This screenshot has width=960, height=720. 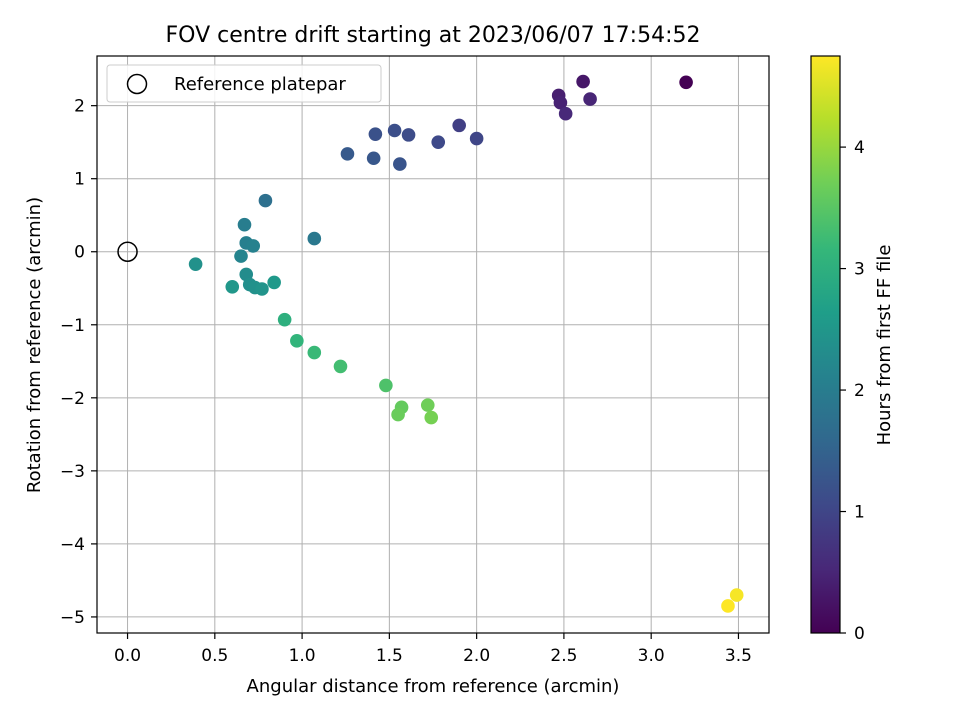 What do you see at coordinates (72, 545) in the screenshot?
I see `y-tick-label: −4` at bounding box center [72, 545].